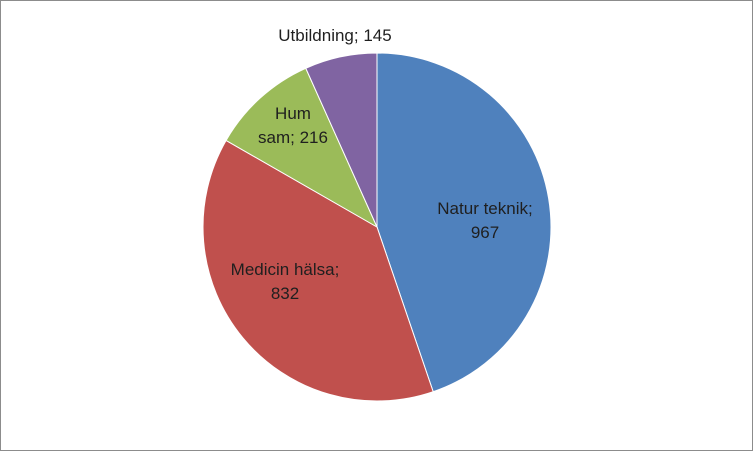 This screenshot has height=452, width=753. Describe the element at coordinates (293, 137) in the screenshot. I see `data-label-hum-sam-line2: sam; 216` at that location.